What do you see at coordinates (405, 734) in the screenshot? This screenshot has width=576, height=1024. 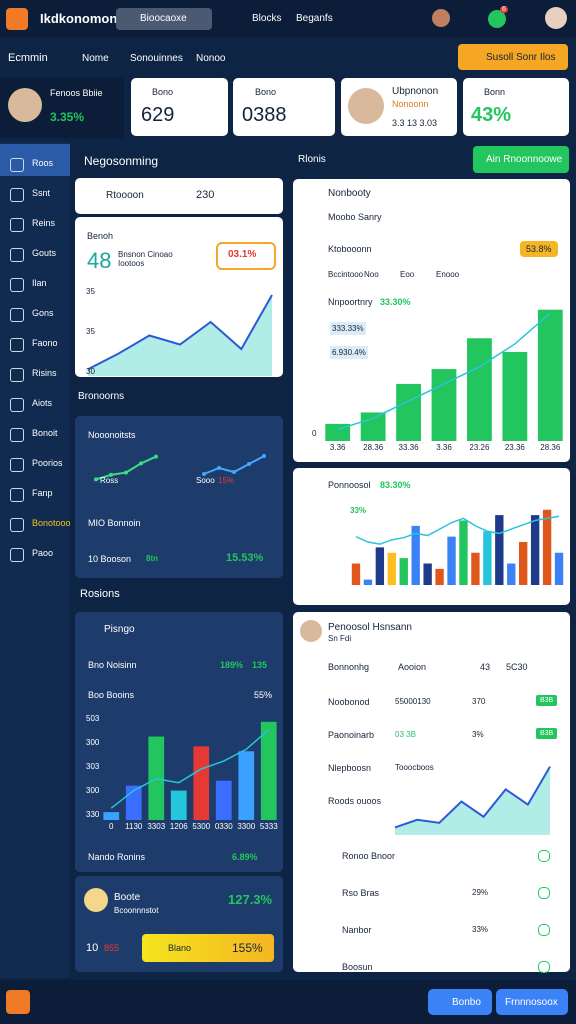 I see `row-value: 03 3B` at bounding box center [405, 734].